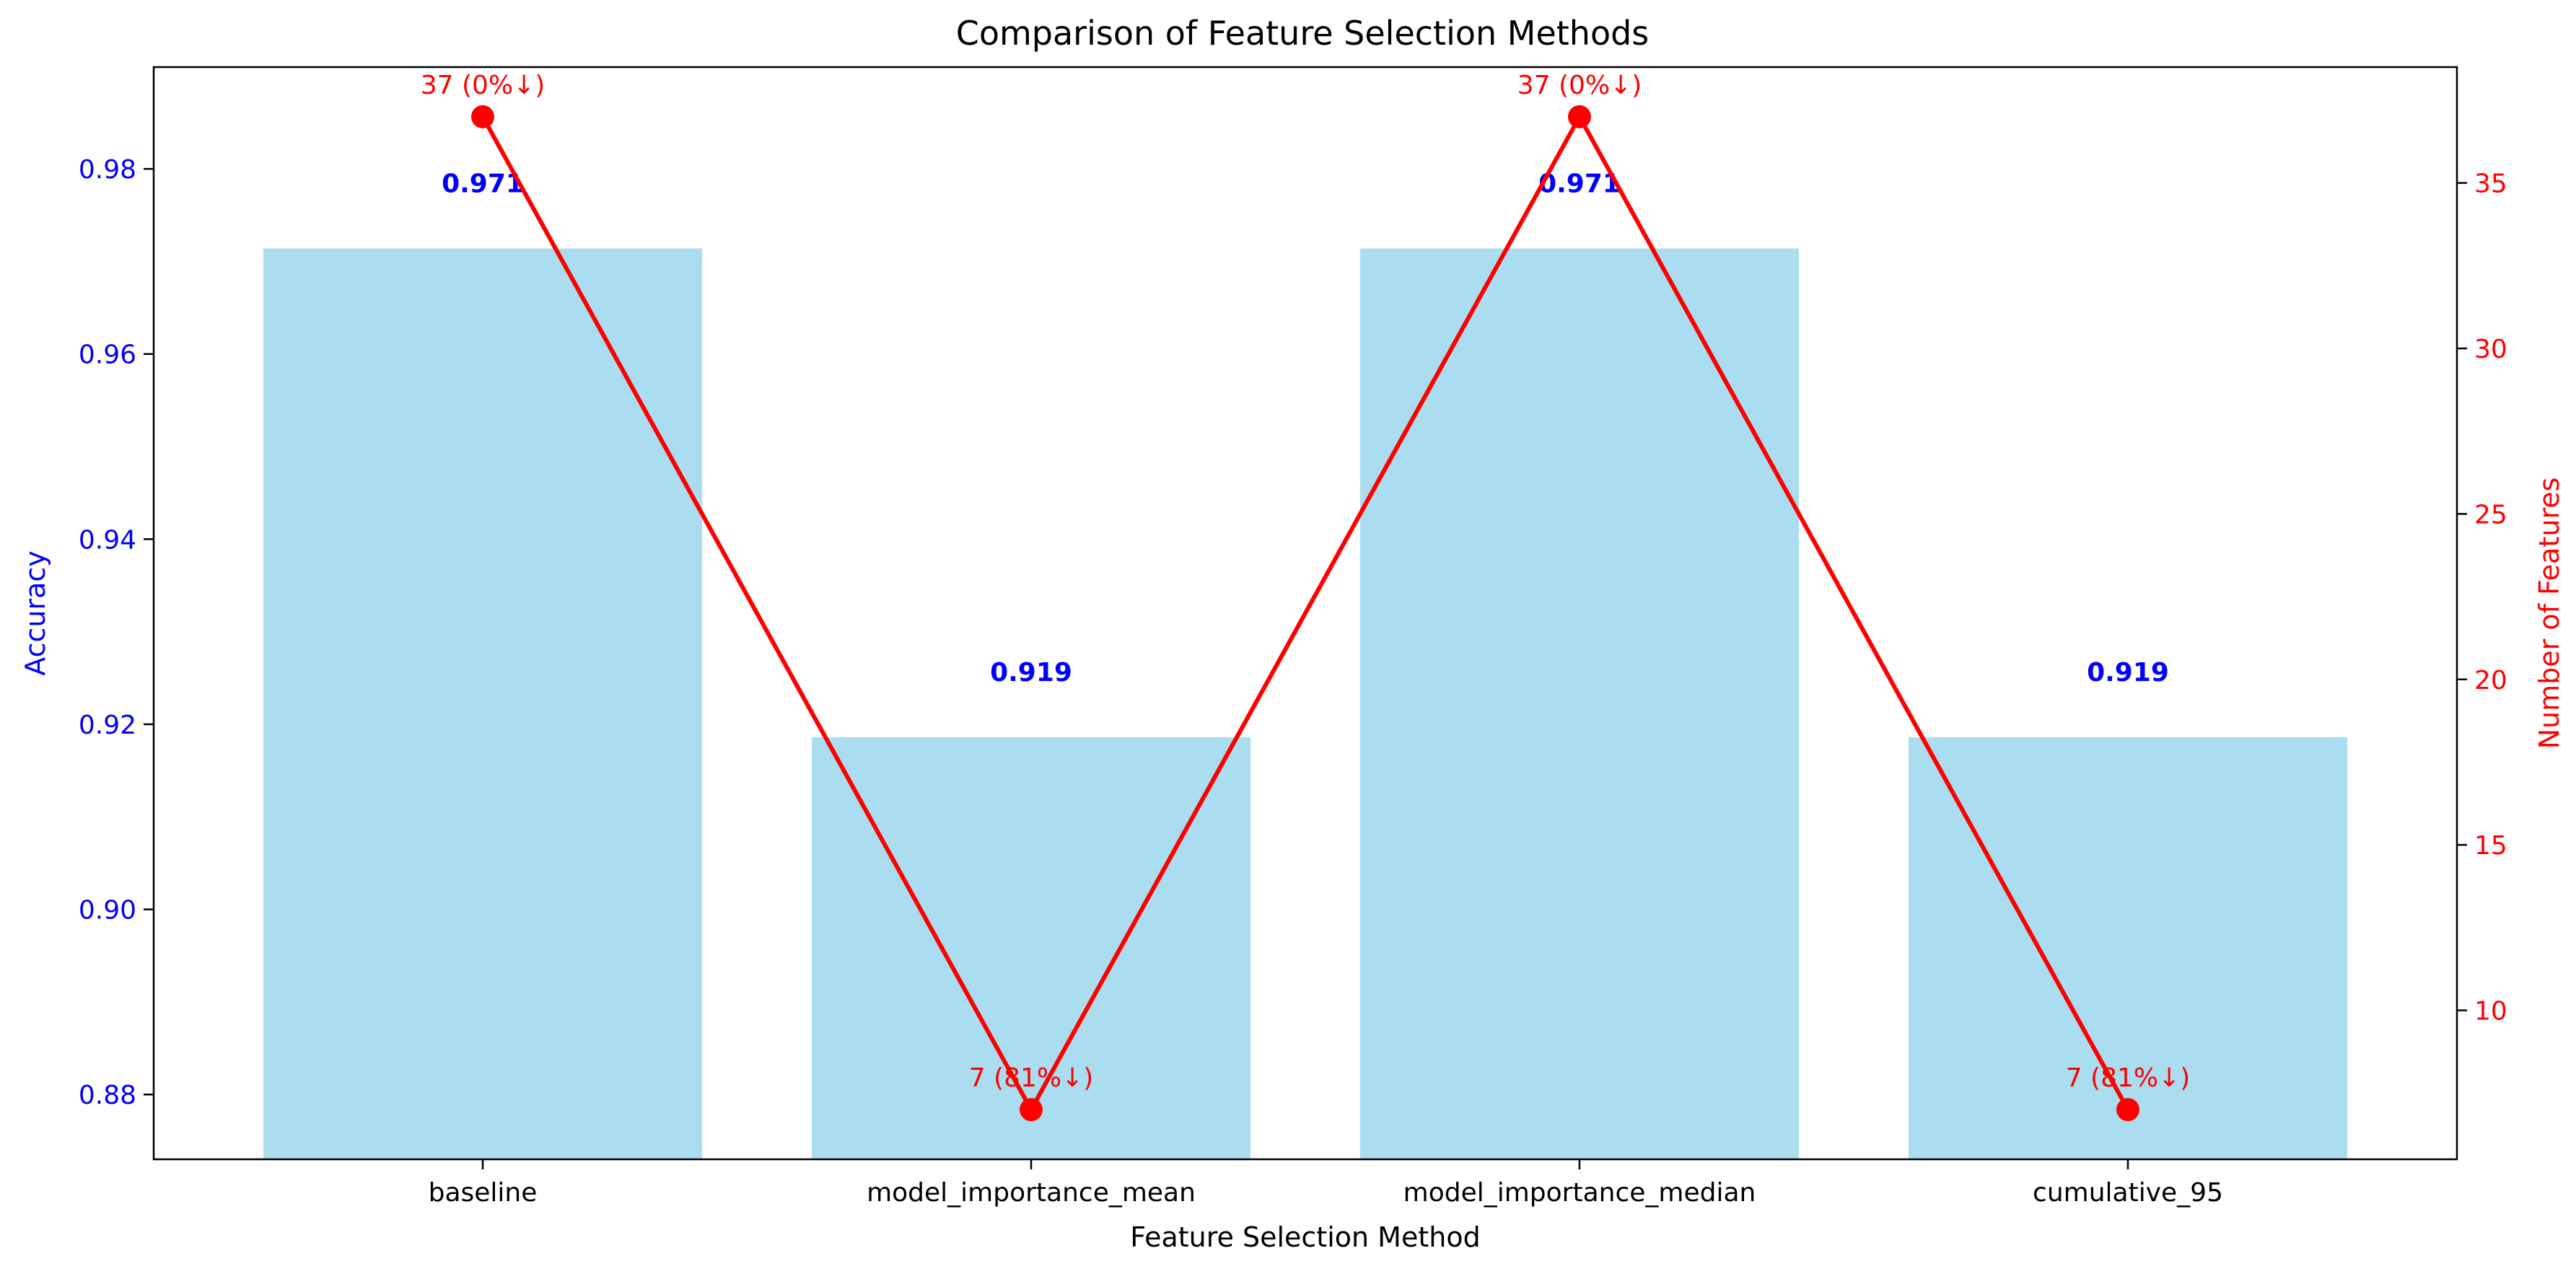  What do you see at coordinates (1031, 1193) in the screenshot?
I see `x-tick-label: model_importance_mean` at bounding box center [1031, 1193].